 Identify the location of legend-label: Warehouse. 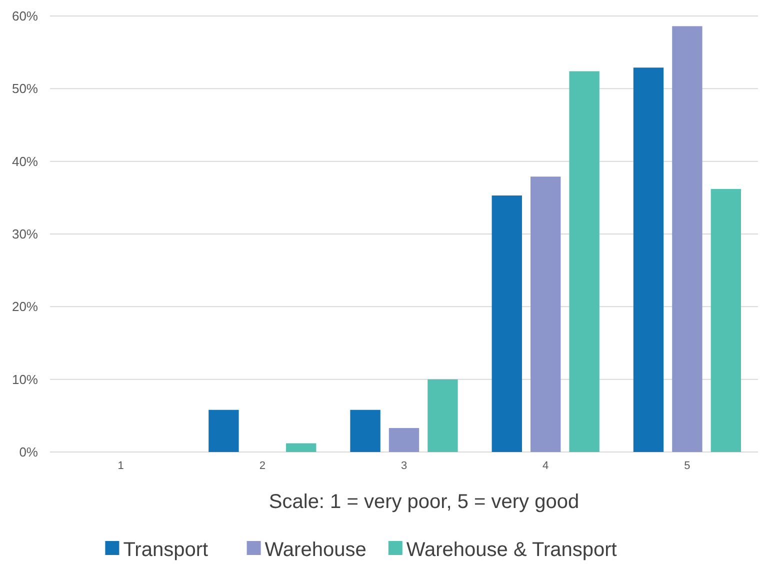
(315, 550).